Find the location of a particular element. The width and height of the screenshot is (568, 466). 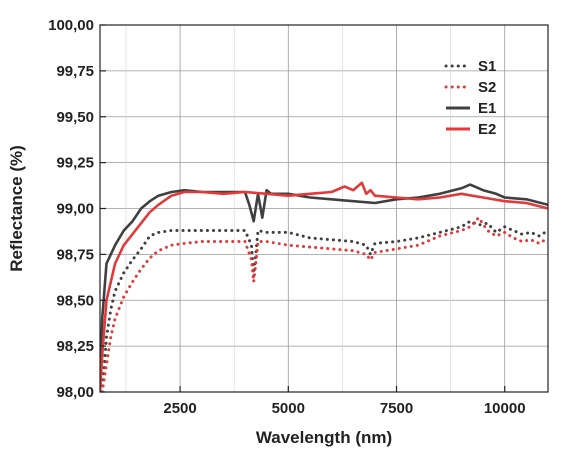

y-tick-label: 99,25 is located at coordinates (75, 163).